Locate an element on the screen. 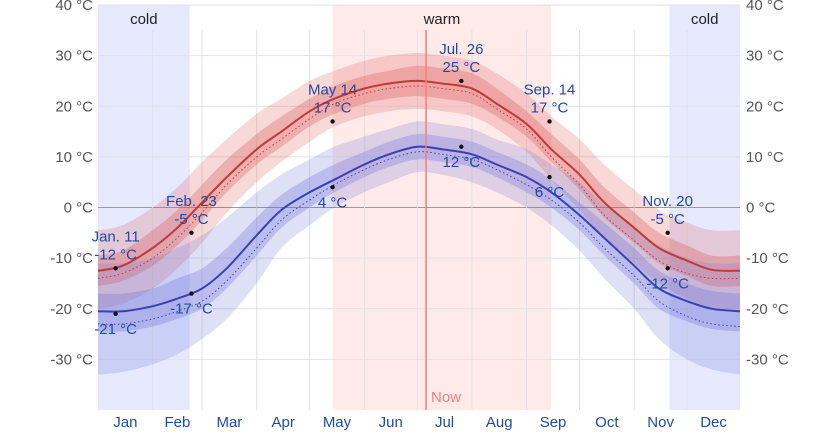 This screenshot has width=840, height=433. y-tick-right--10: -10 °C is located at coordinates (767, 258).